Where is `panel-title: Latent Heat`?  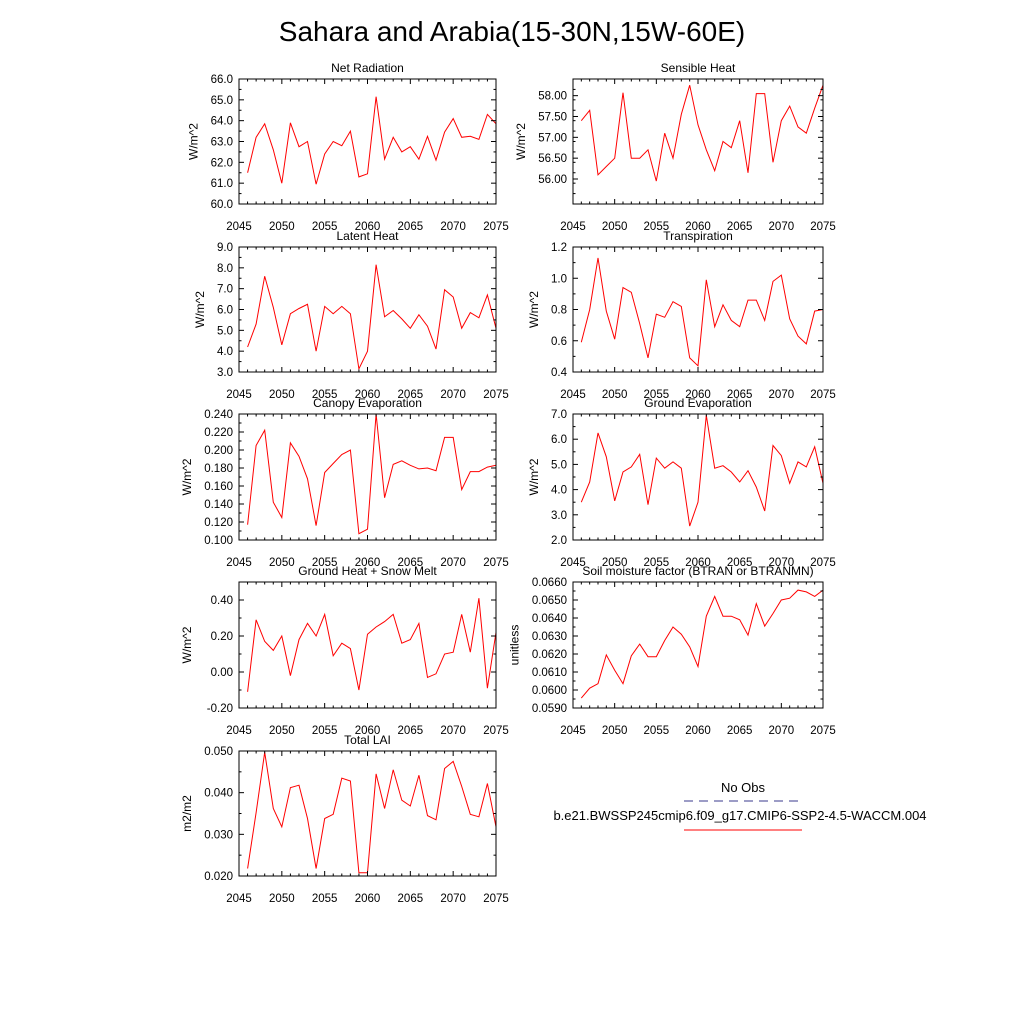 panel-title: Latent Heat is located at coordinates (367, 236).